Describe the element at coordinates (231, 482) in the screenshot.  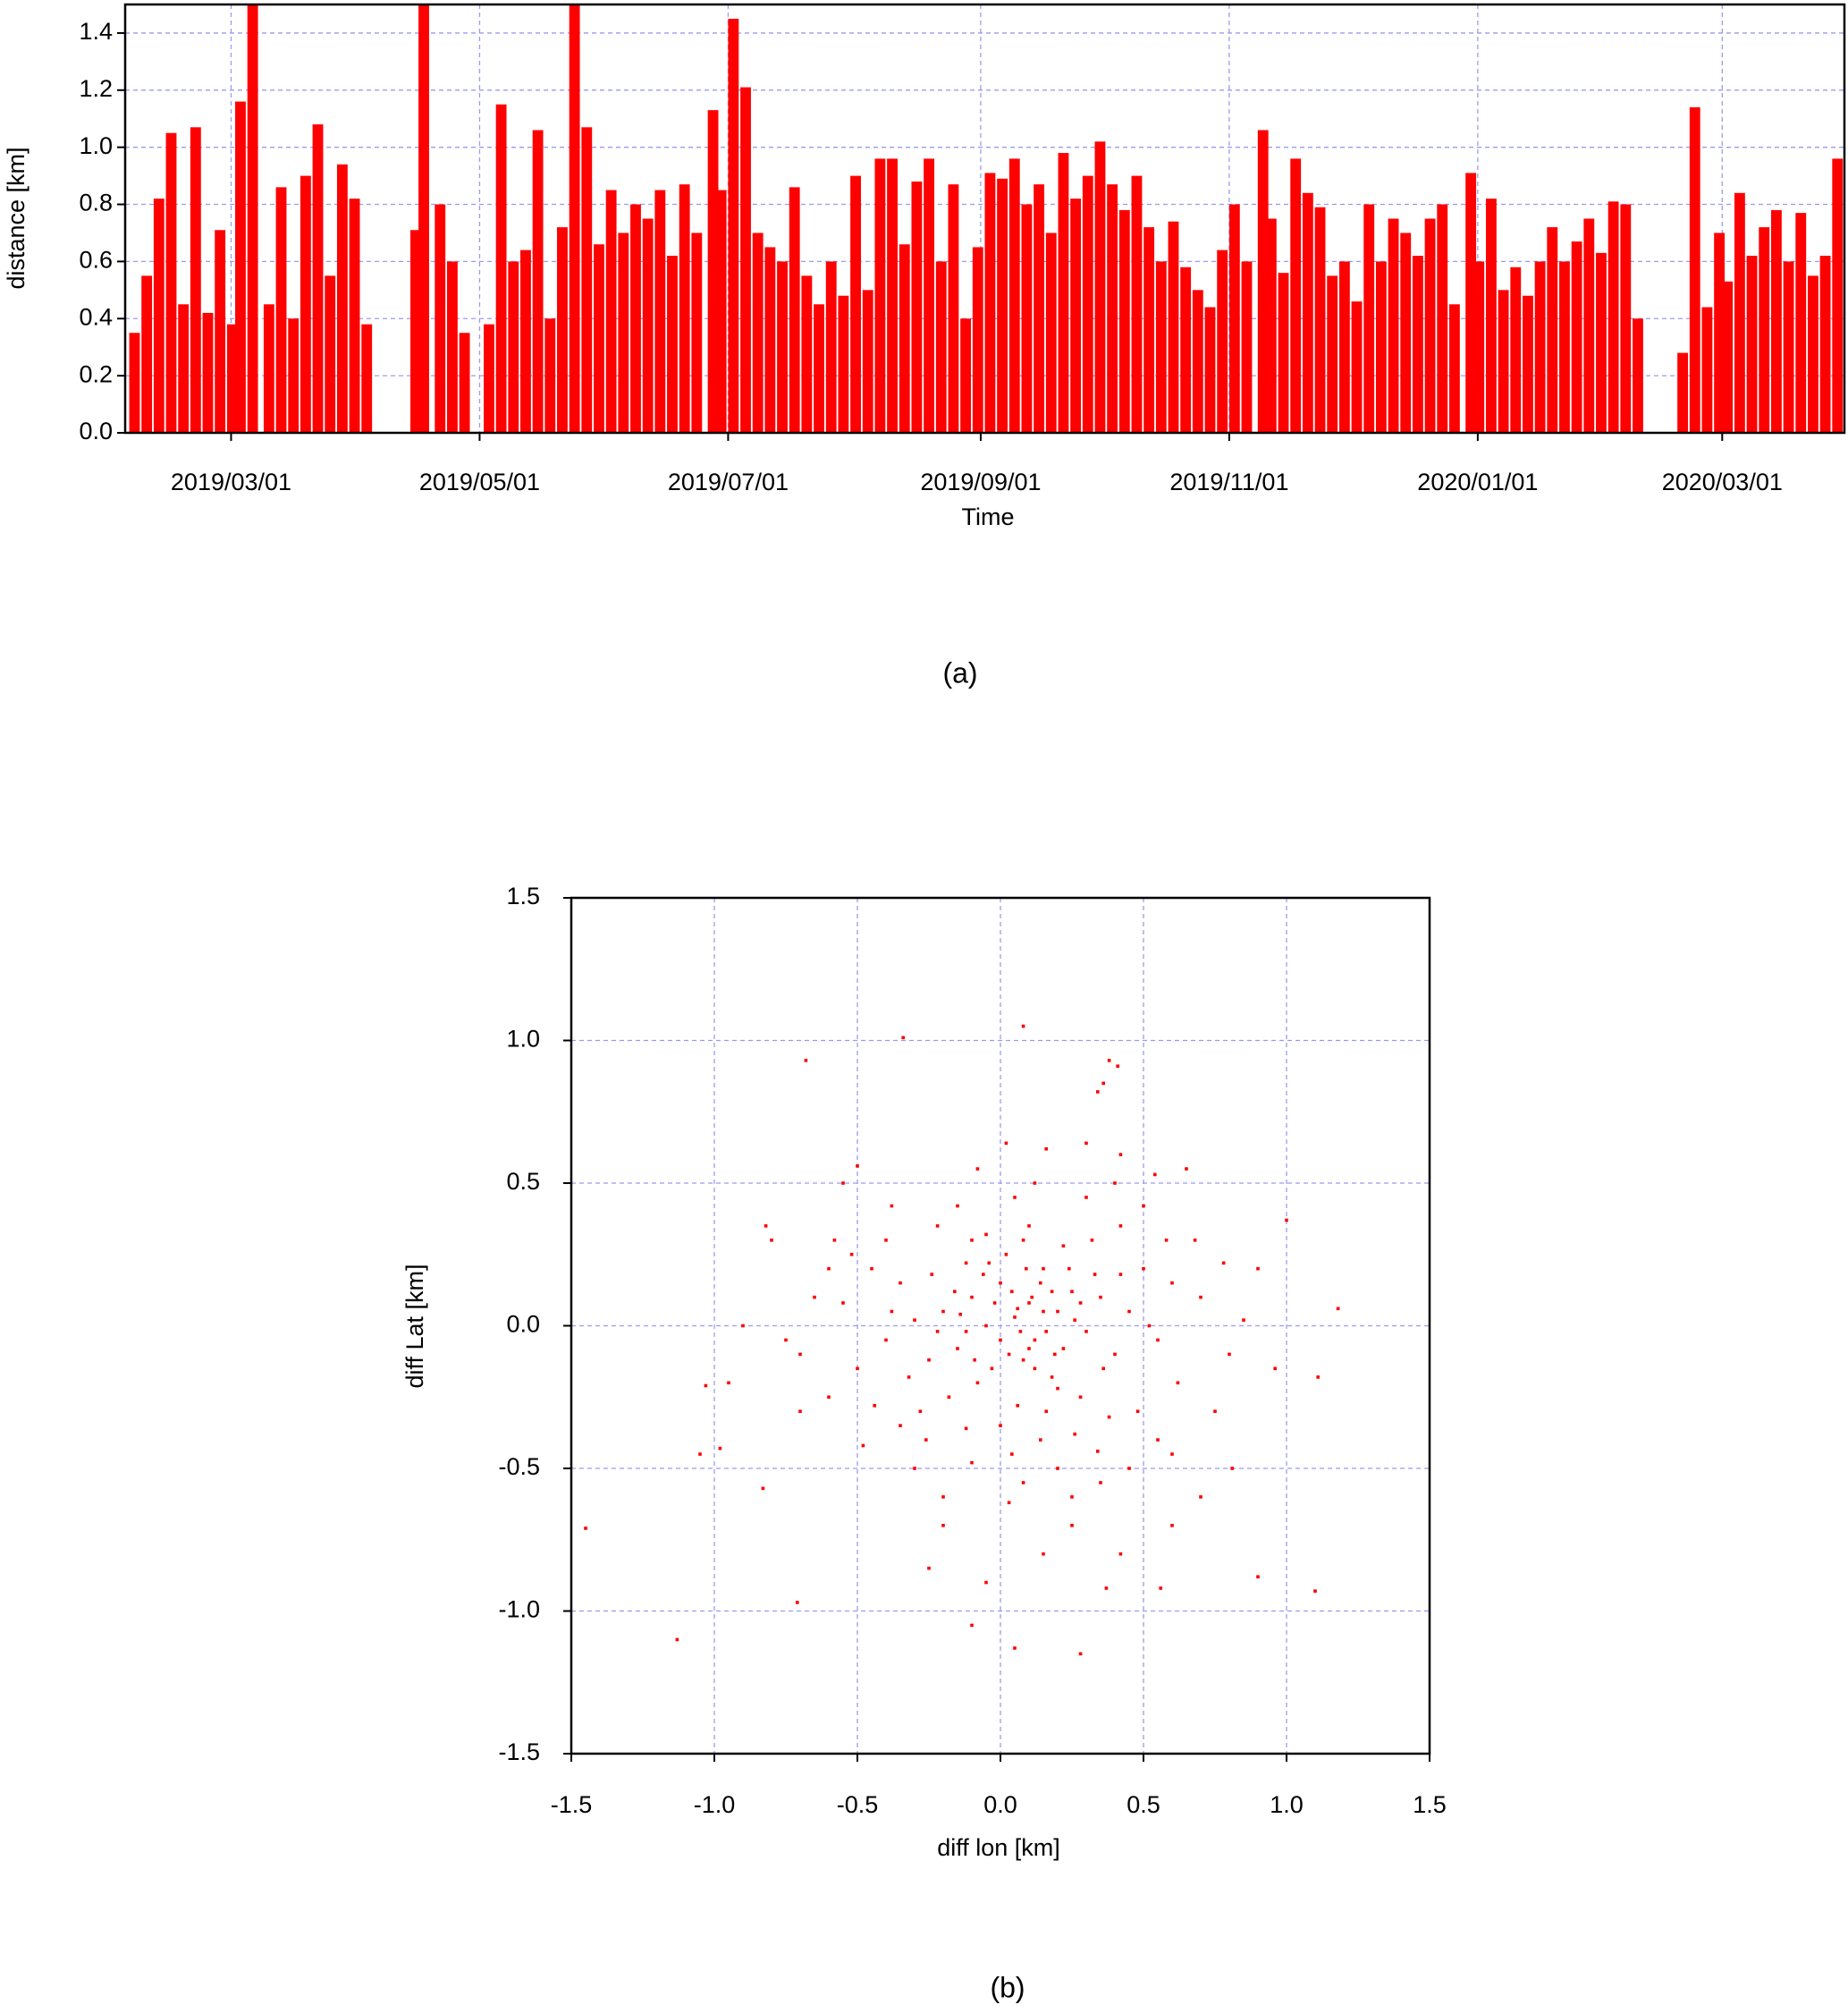
I see `x-tick-label: 2019/03/01` at that location.